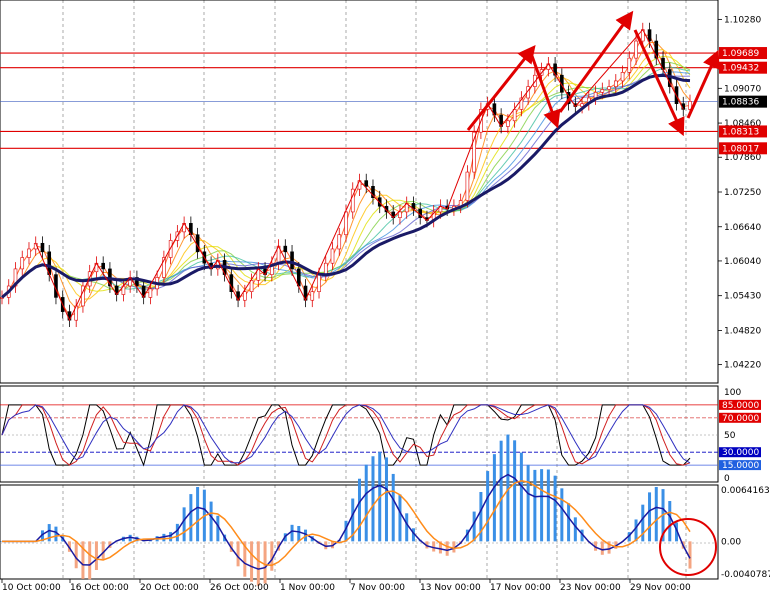 This screenshot has width=770, height=595. I want to click on macd-line, so click(346, 521).